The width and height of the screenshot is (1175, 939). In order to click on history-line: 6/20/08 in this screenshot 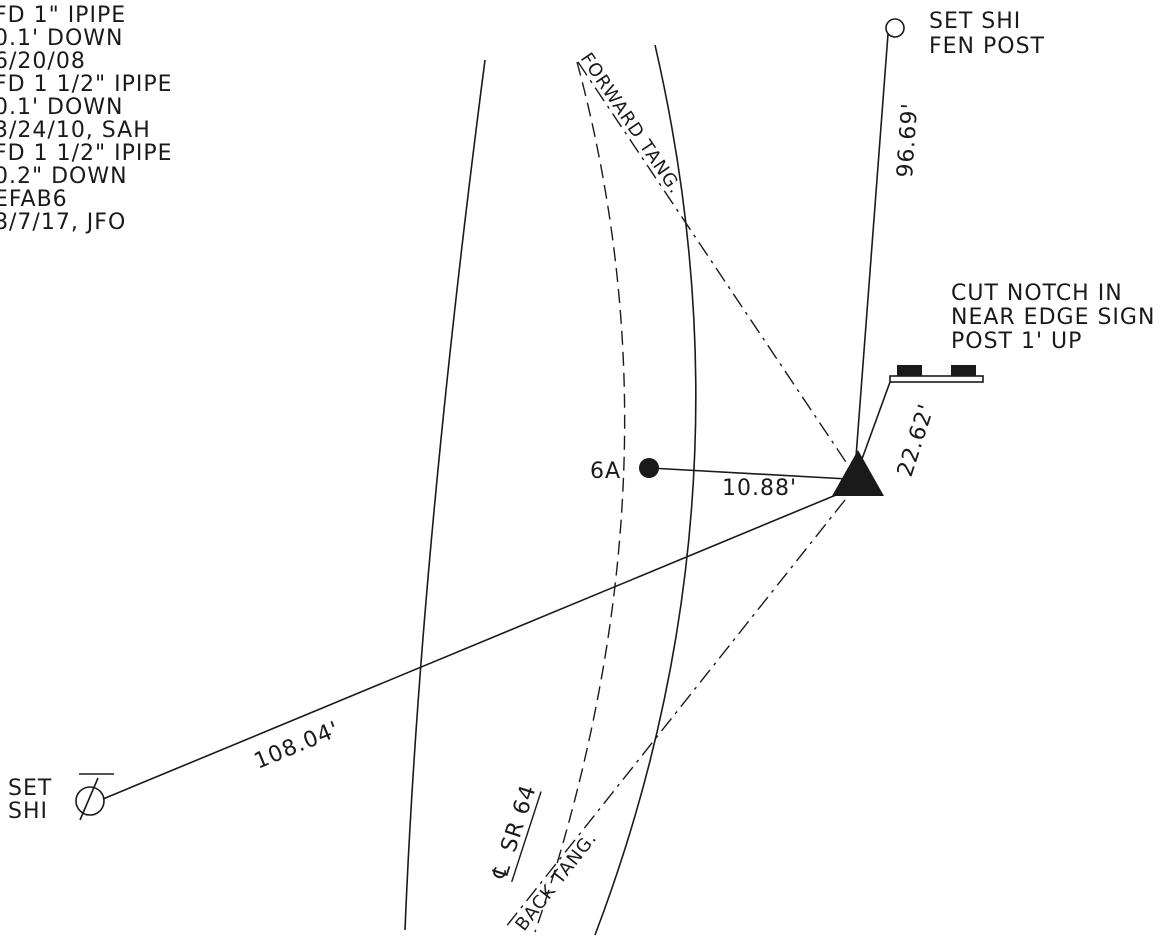, I will do `click(43, 61)`.